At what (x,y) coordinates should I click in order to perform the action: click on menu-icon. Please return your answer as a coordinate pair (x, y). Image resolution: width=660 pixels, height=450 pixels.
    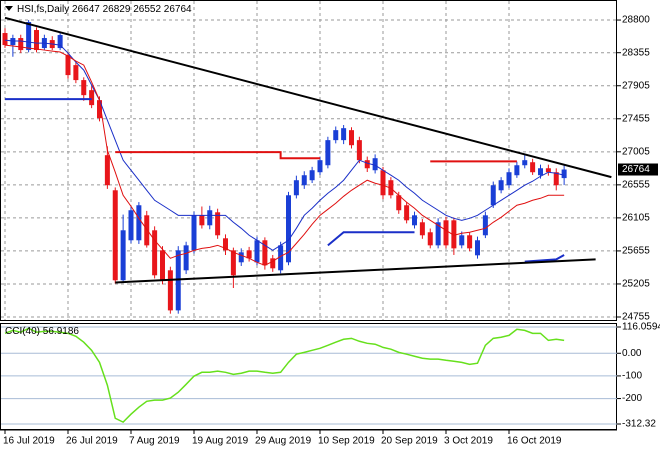
    Looking at the image, I should click on (9, 8).